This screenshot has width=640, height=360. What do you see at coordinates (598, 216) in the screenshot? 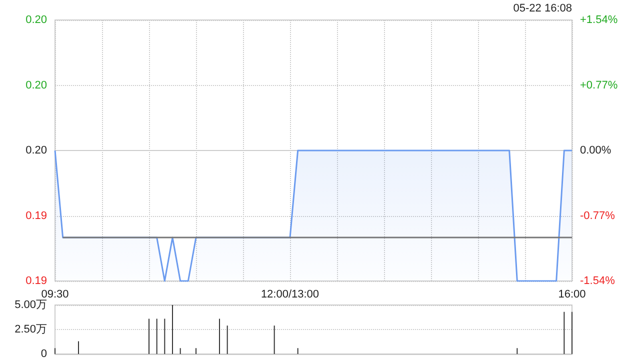
I see `y2-tick-label: -0.77%` at bounding box center [598, 216].